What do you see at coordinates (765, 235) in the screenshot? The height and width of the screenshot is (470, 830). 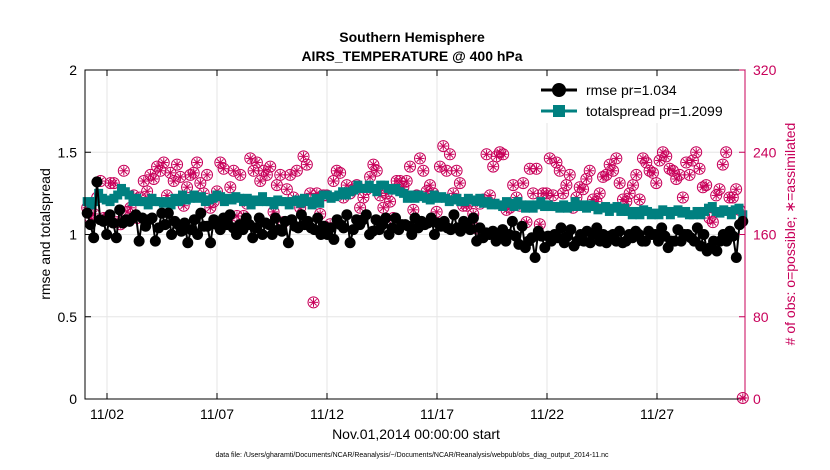 I see `y-right-tick-label: 160` at bounding box center [765, 235].